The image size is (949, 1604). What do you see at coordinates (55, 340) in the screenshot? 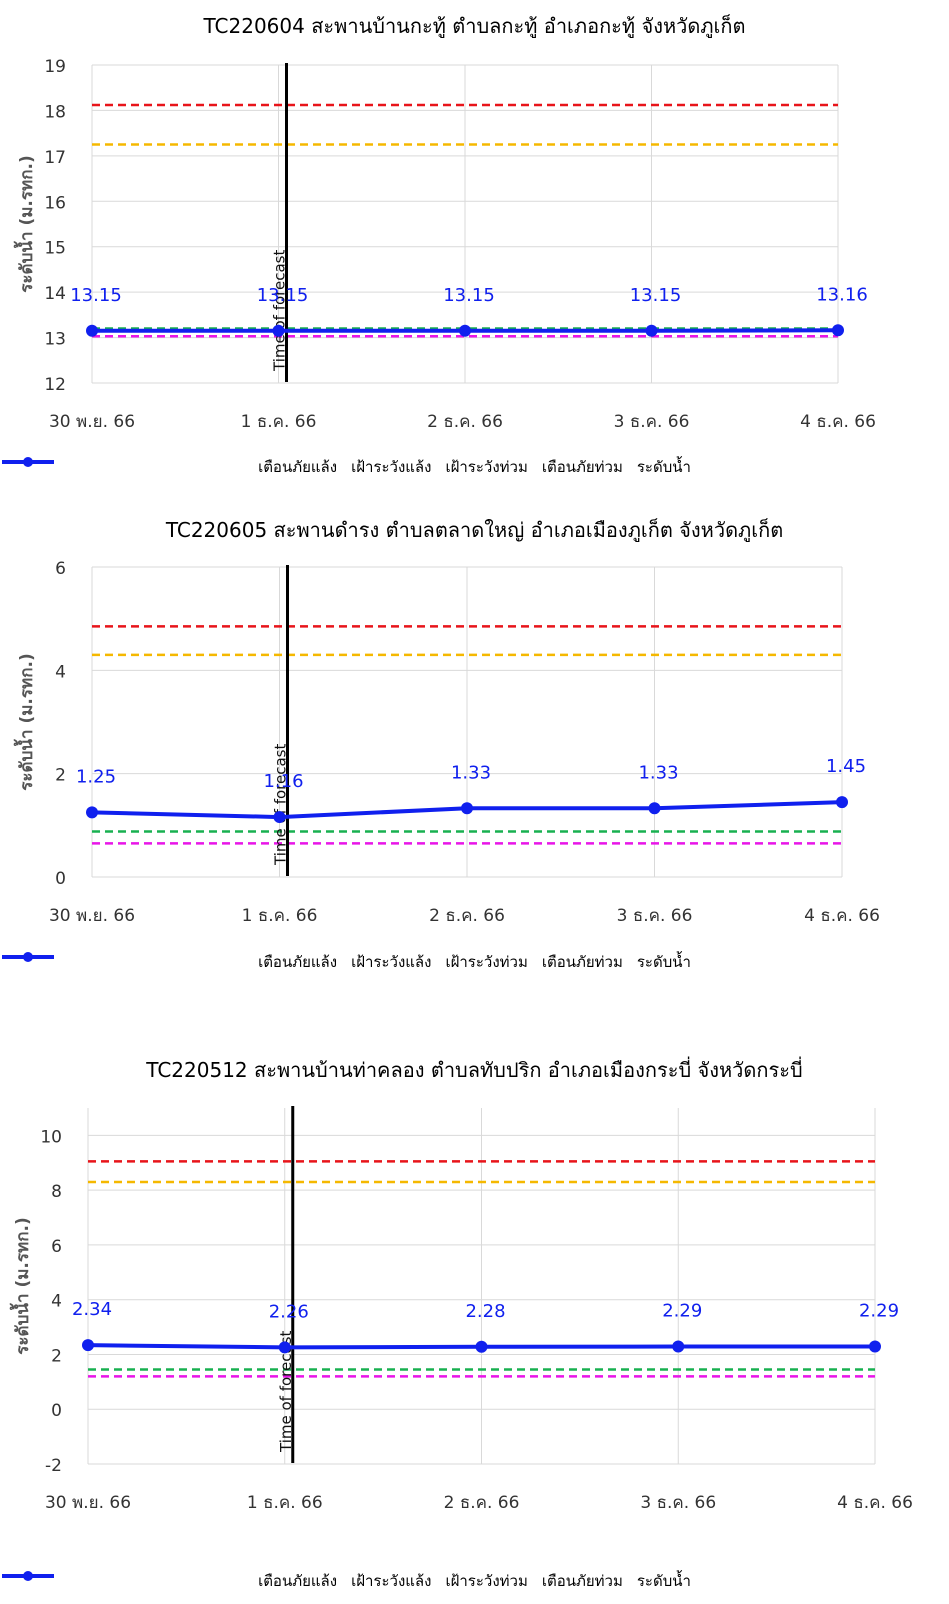
I see `y-tick-label: 13` at bounding box center [55, 340].